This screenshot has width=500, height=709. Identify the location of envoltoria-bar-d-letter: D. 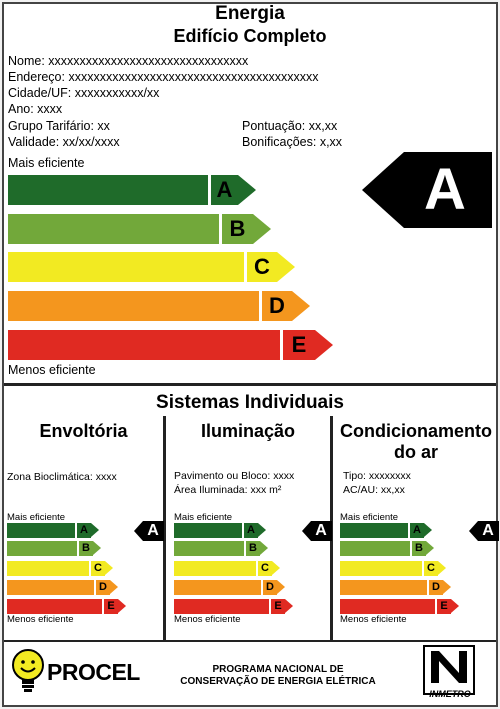
(103, 587).